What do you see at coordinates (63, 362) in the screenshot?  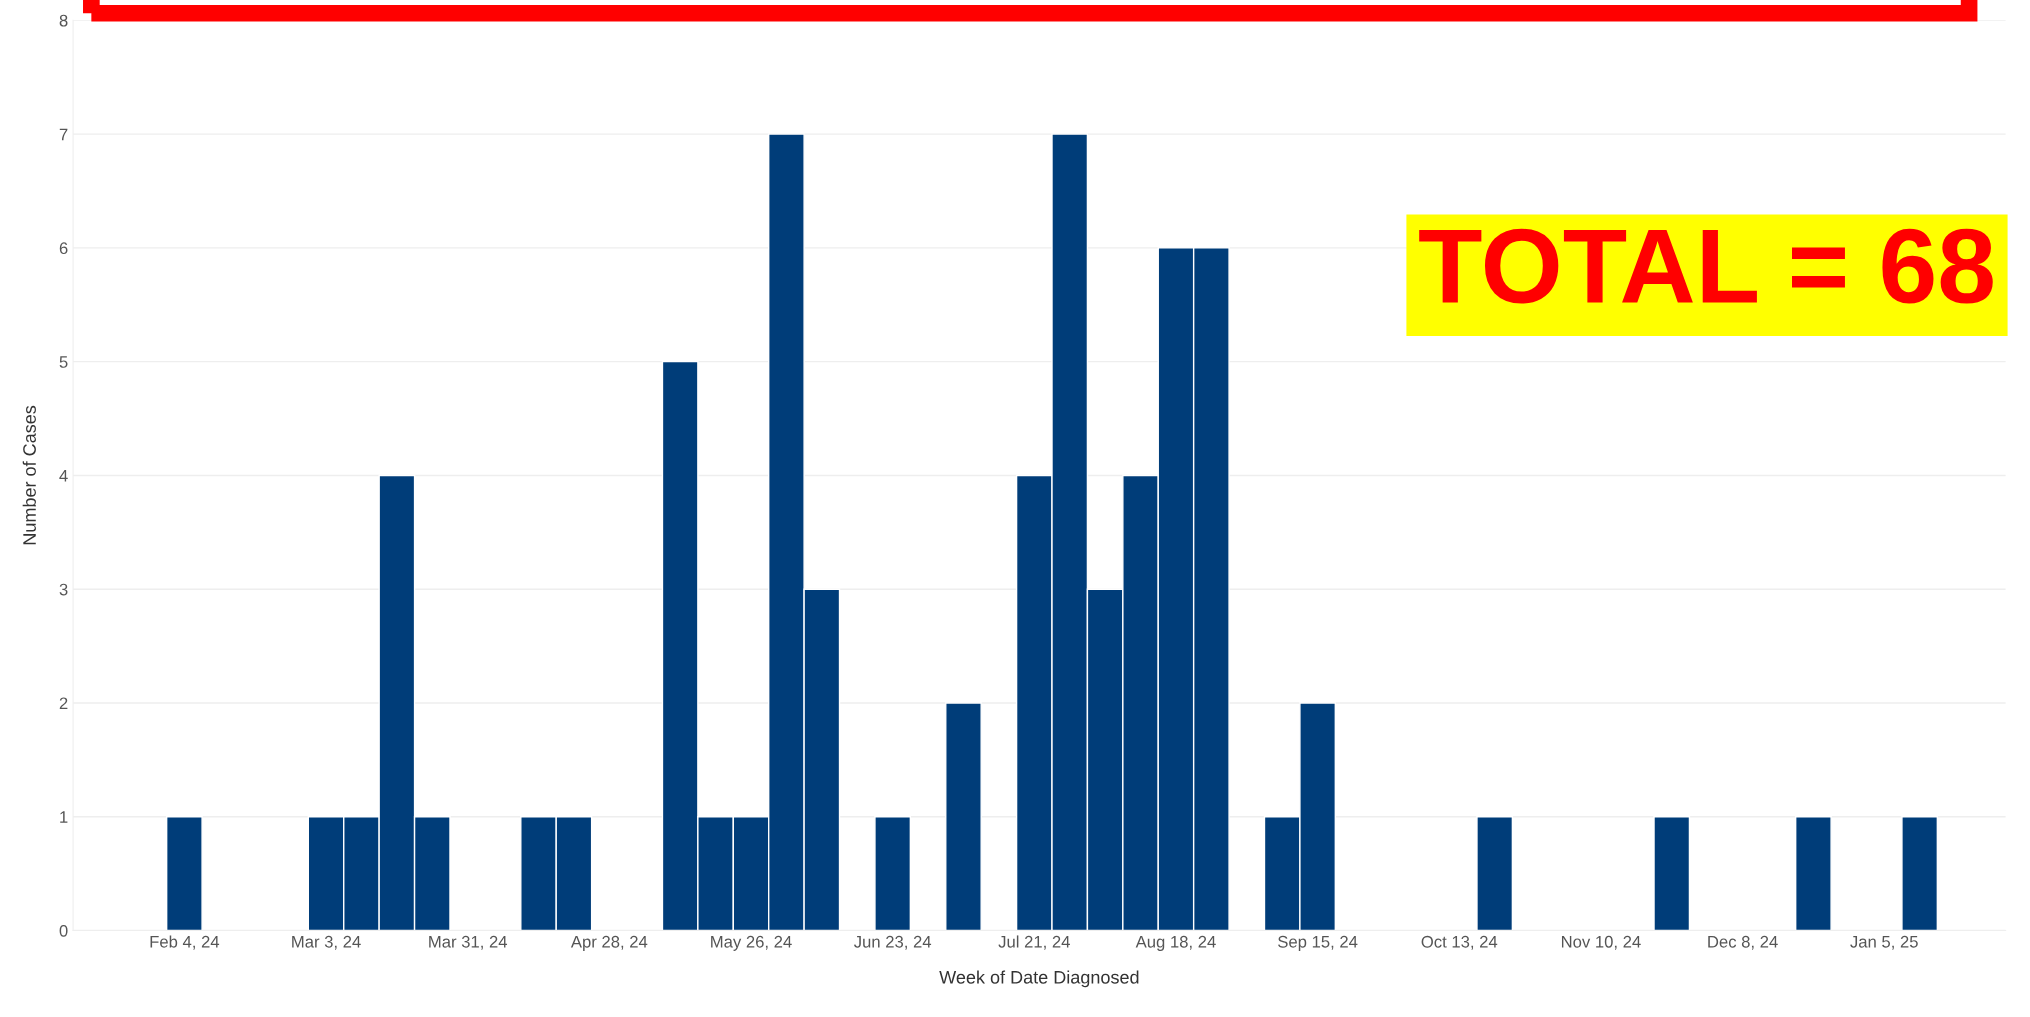 I see `y-tick-label: 5` at bounding box center [63, 362].